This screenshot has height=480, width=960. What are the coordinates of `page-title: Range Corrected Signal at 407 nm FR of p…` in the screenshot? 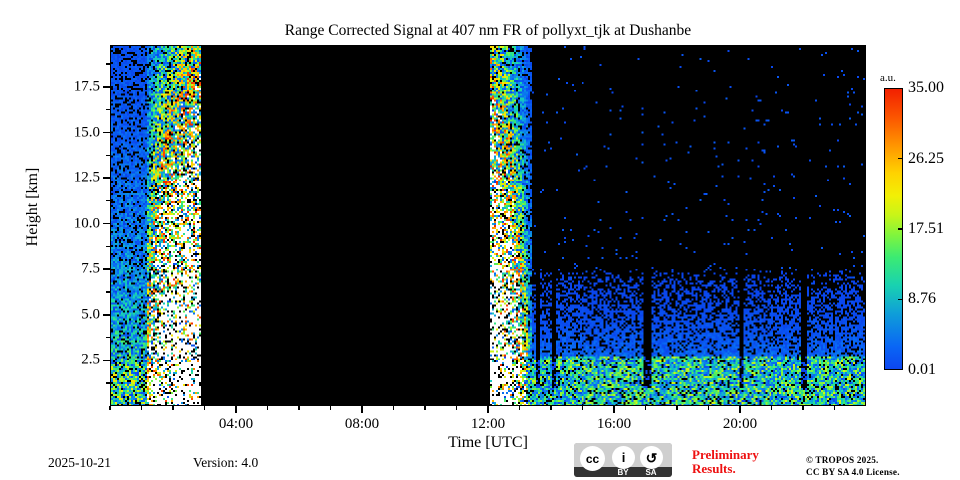 It's located at (488, 30).